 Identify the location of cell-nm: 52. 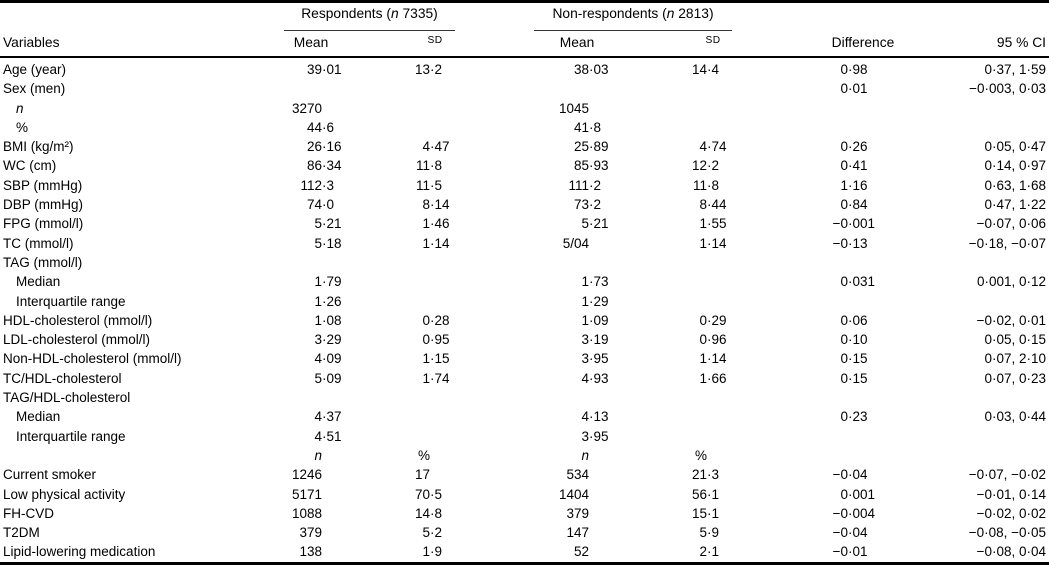
(581, 552).